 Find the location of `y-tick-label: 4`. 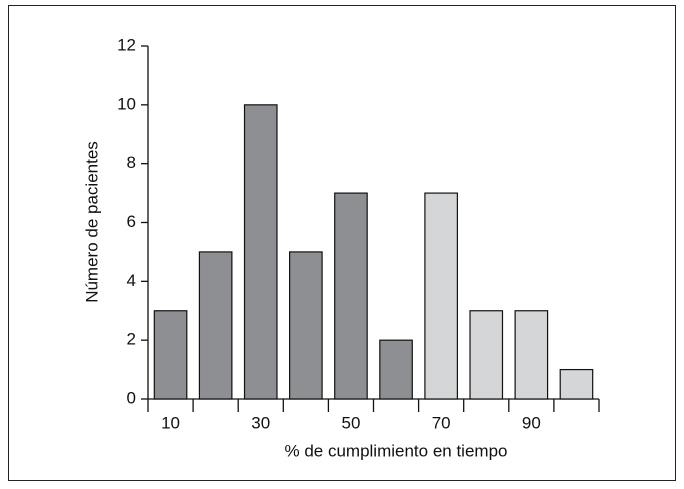

y-tick-label: 4 is located at coordinates (131, 280).